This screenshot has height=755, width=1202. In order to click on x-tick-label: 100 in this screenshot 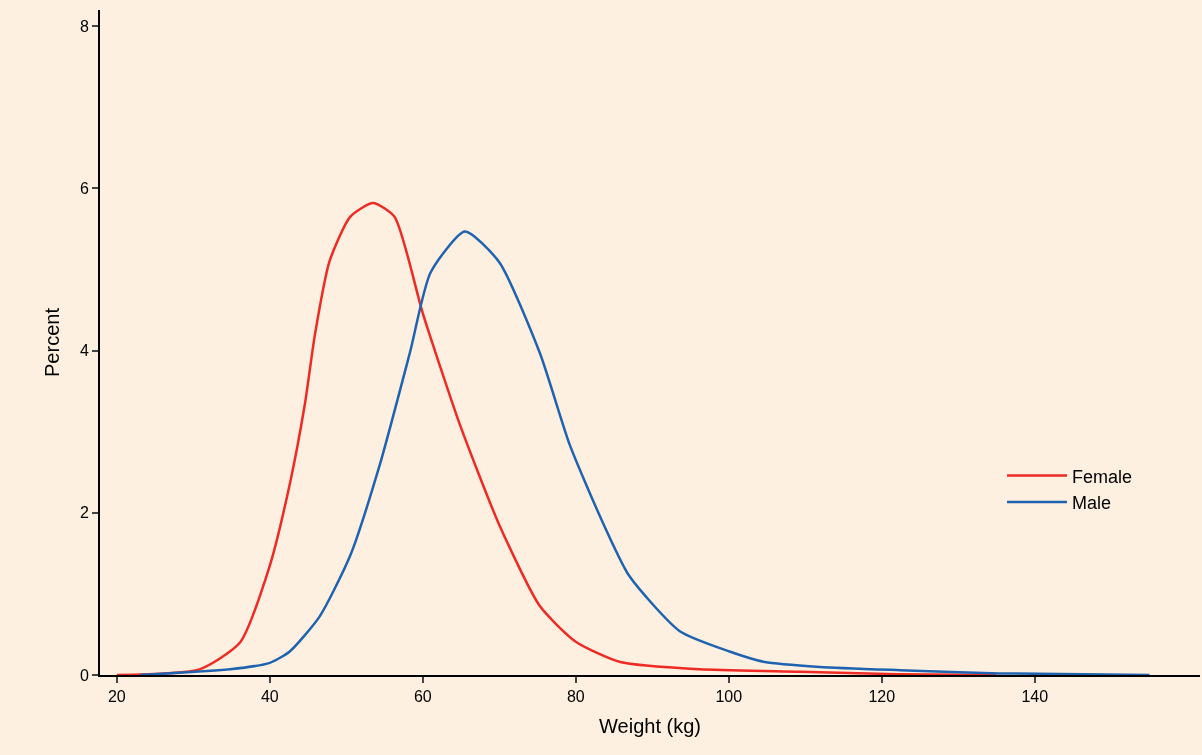, I will do `click(729, 697)`.